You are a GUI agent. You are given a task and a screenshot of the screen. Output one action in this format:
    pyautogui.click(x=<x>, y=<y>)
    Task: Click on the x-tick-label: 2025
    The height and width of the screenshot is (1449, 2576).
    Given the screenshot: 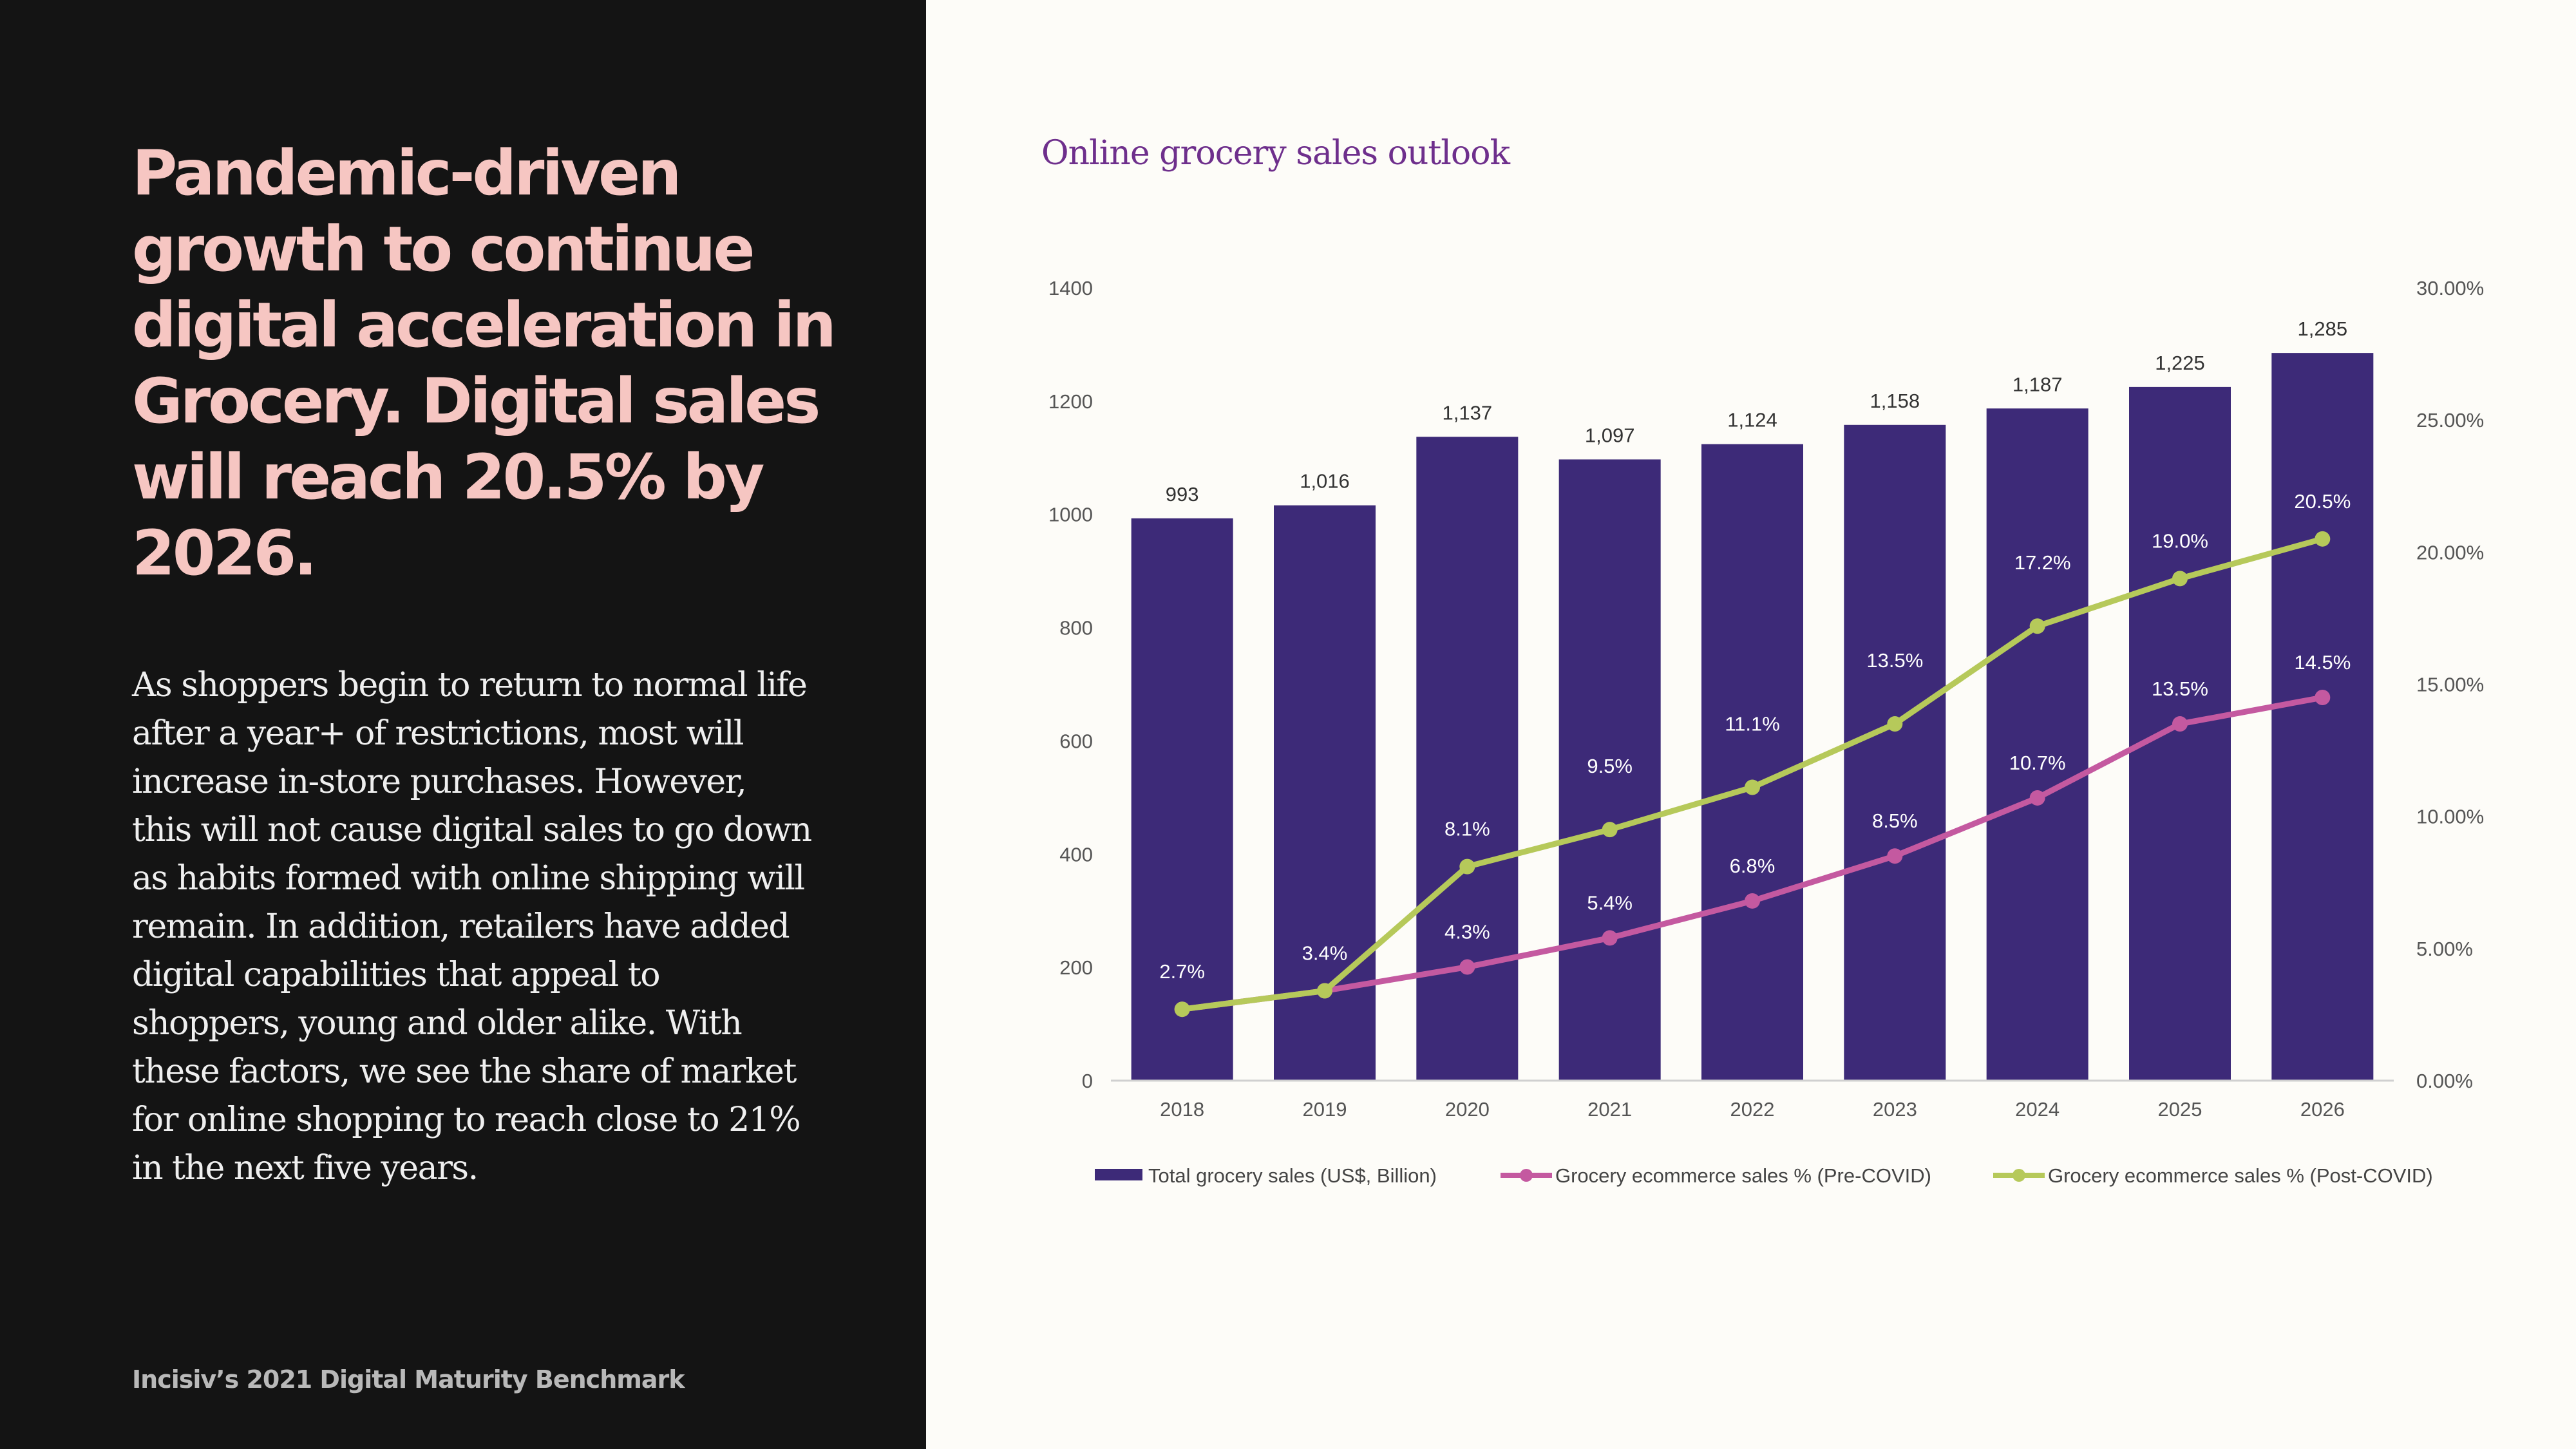 What is the action you would take?
    pyautogui.click(x=2180, y=1109)
    